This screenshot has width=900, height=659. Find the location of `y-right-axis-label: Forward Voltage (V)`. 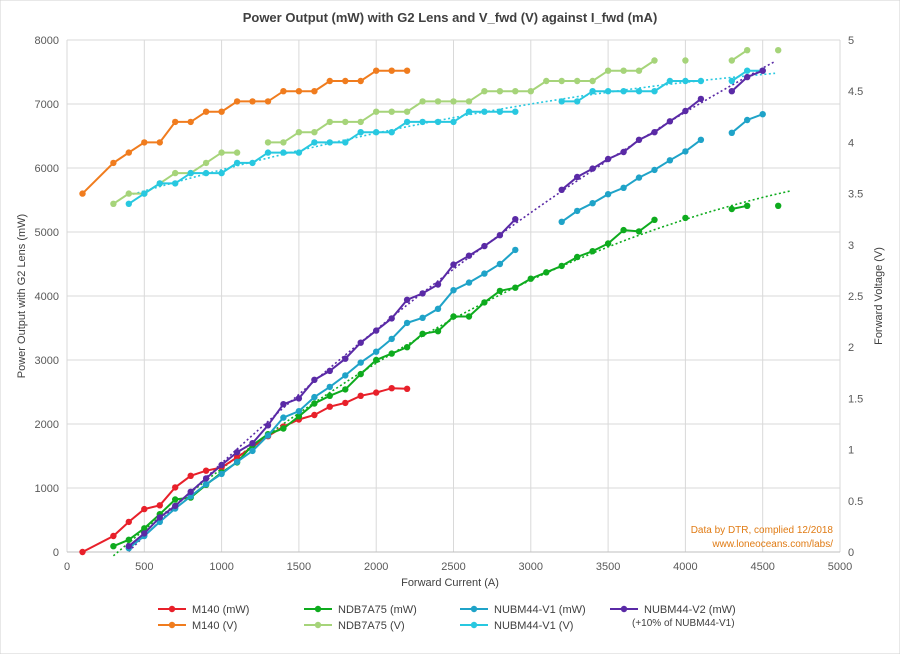

y-right-axis-label: Forward Voltage (V) is located at coordinates (879, 296).